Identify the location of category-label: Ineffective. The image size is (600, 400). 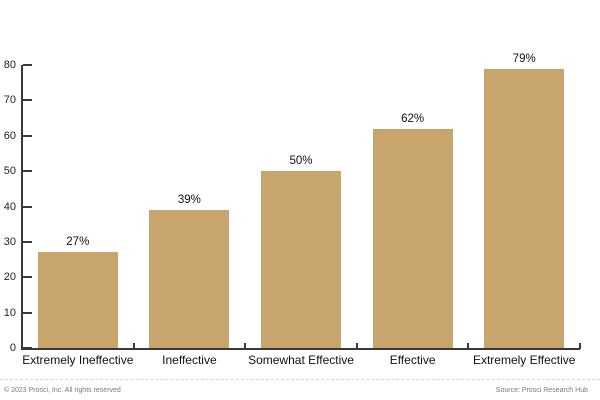
(189, 360).